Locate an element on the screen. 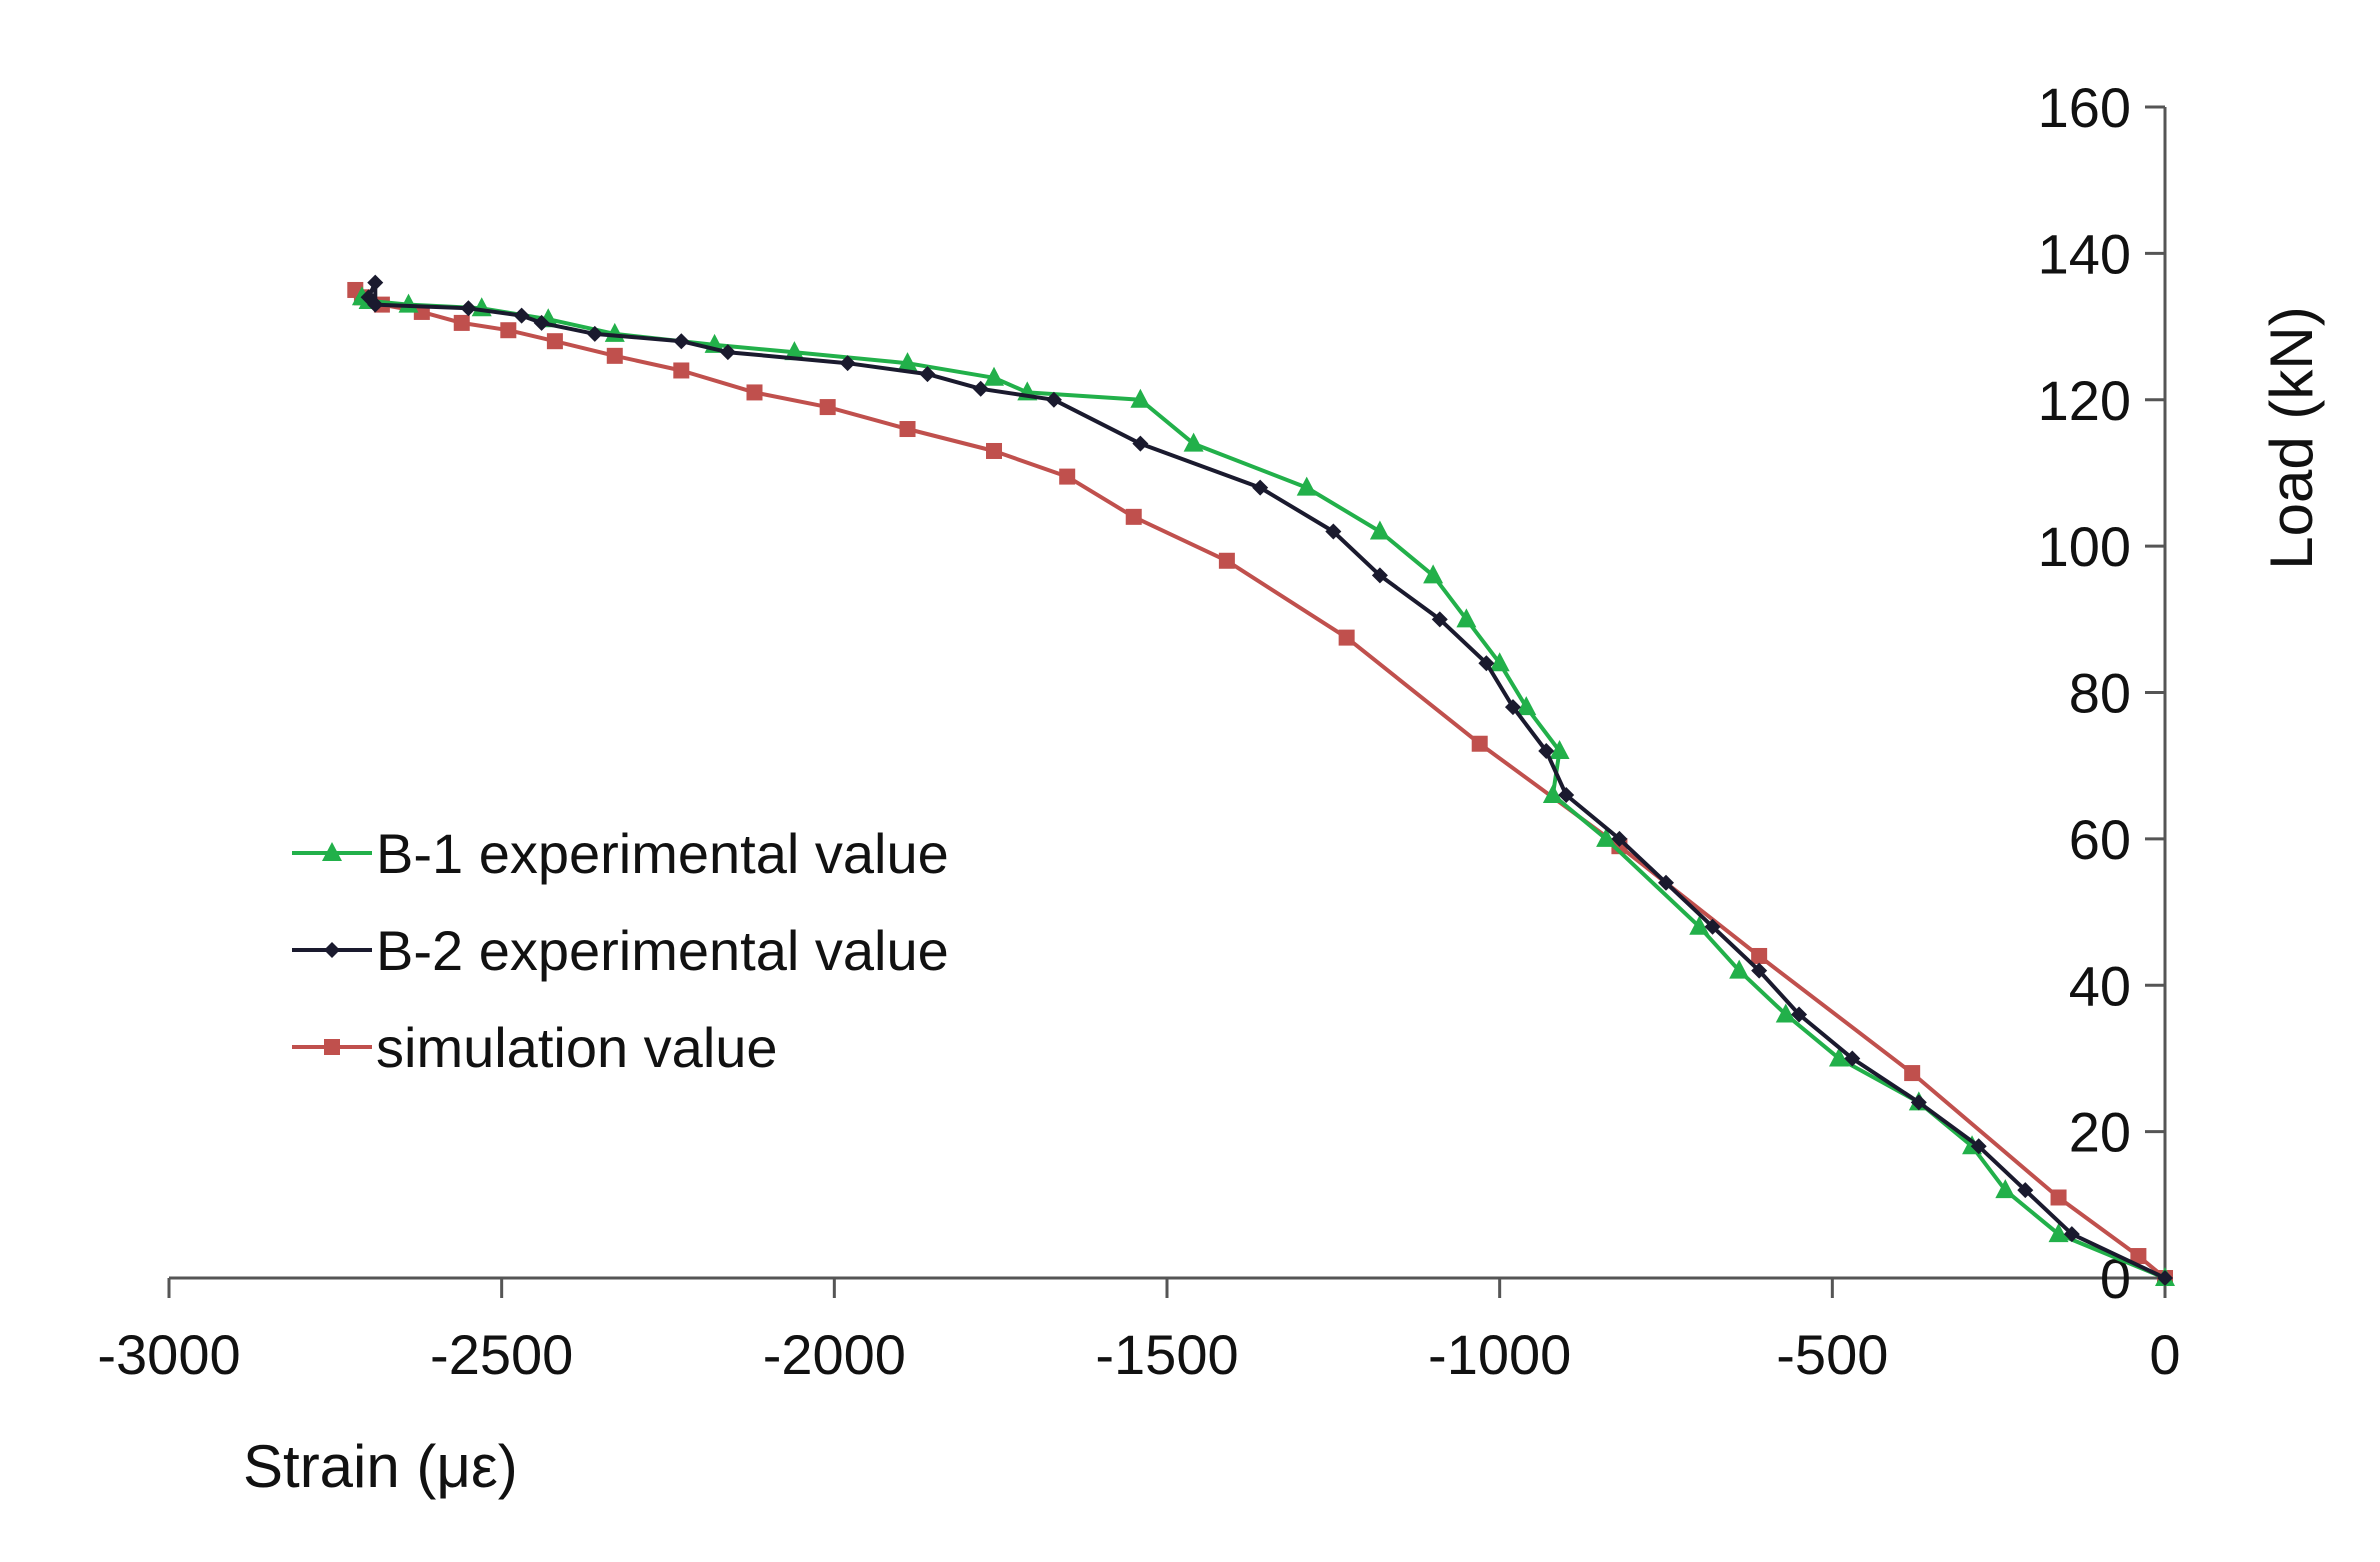 This screenshot has width=2380, height=1562. legend-item: B-1 experimental value is located at coordinates (620, 853).